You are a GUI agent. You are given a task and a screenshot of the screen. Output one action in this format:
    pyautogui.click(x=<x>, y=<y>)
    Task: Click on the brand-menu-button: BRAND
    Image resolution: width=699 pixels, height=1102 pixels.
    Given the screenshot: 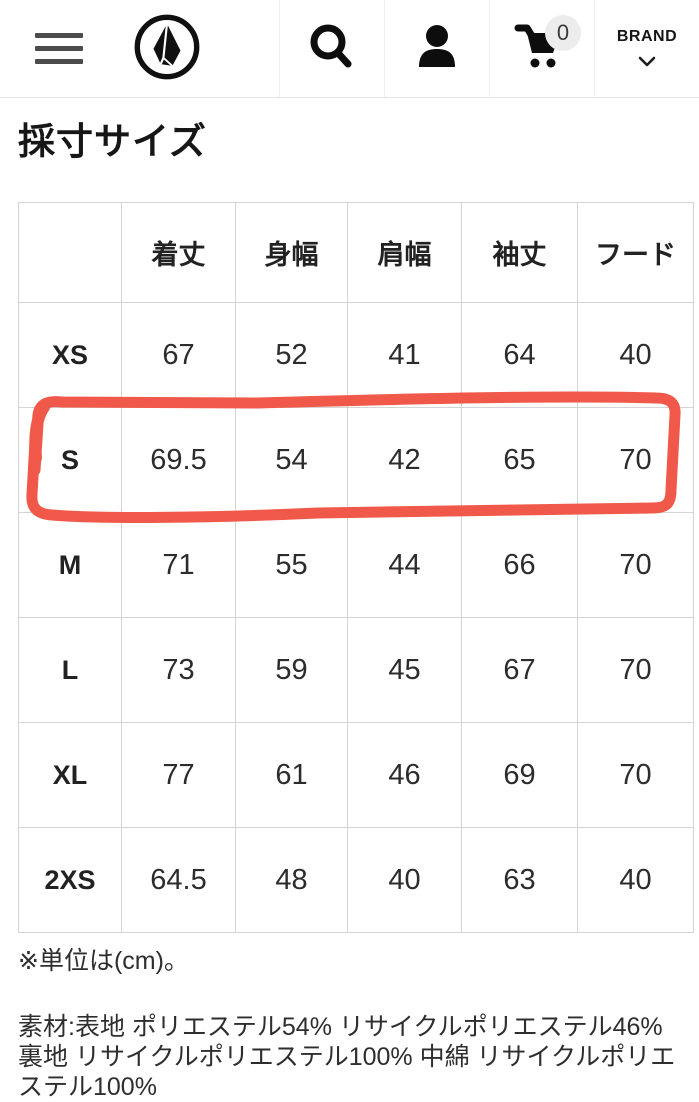 What is the action you would take?
    pyautogui.click(x=646, y=48)
    